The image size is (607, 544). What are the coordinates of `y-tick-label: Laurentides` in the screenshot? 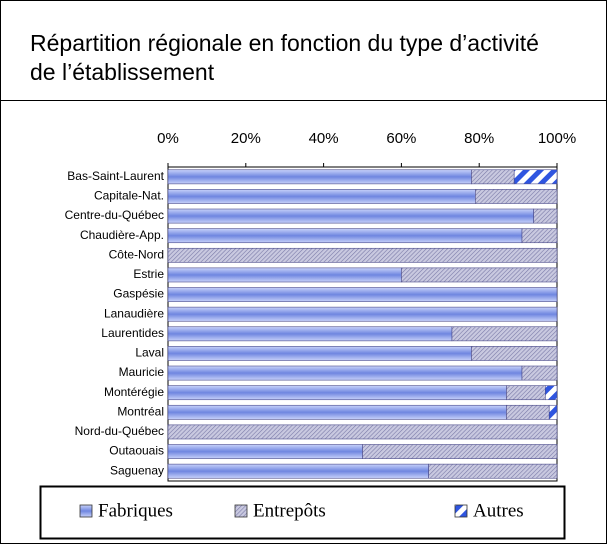 It's located at (132, 333).